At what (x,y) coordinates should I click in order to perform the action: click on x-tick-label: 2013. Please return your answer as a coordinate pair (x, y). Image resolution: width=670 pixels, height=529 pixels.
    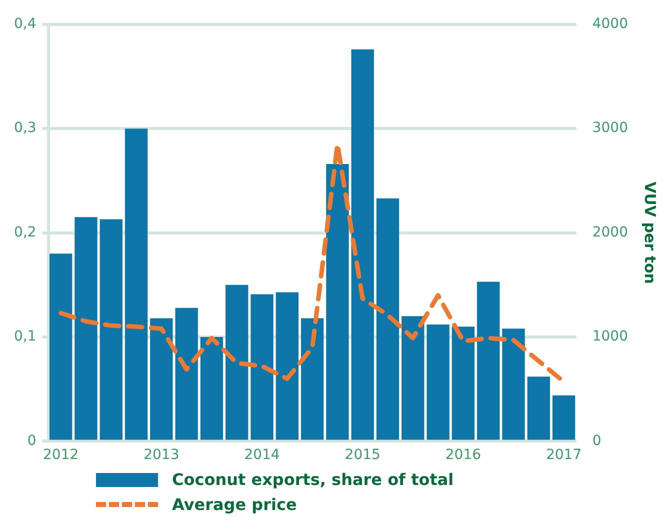
    Looking at the image, I should click on (162, 455).